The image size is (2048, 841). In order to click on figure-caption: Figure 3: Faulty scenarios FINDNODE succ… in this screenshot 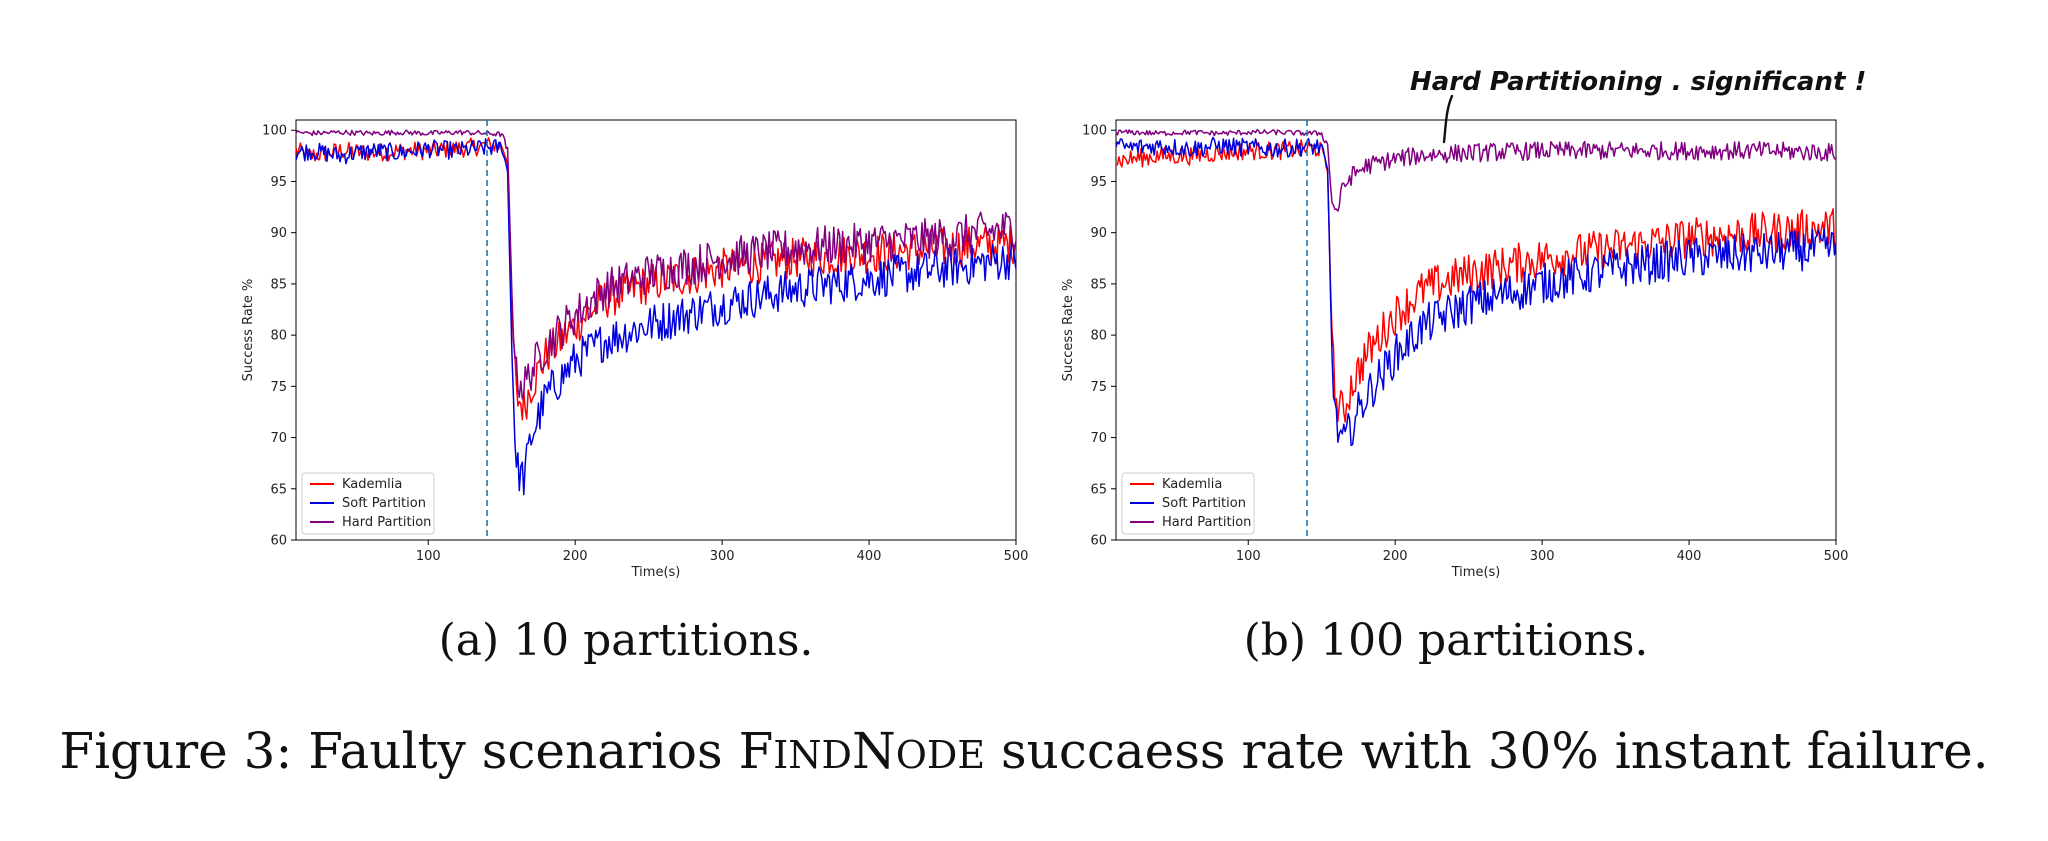, I will do `click(1023, 751)`.